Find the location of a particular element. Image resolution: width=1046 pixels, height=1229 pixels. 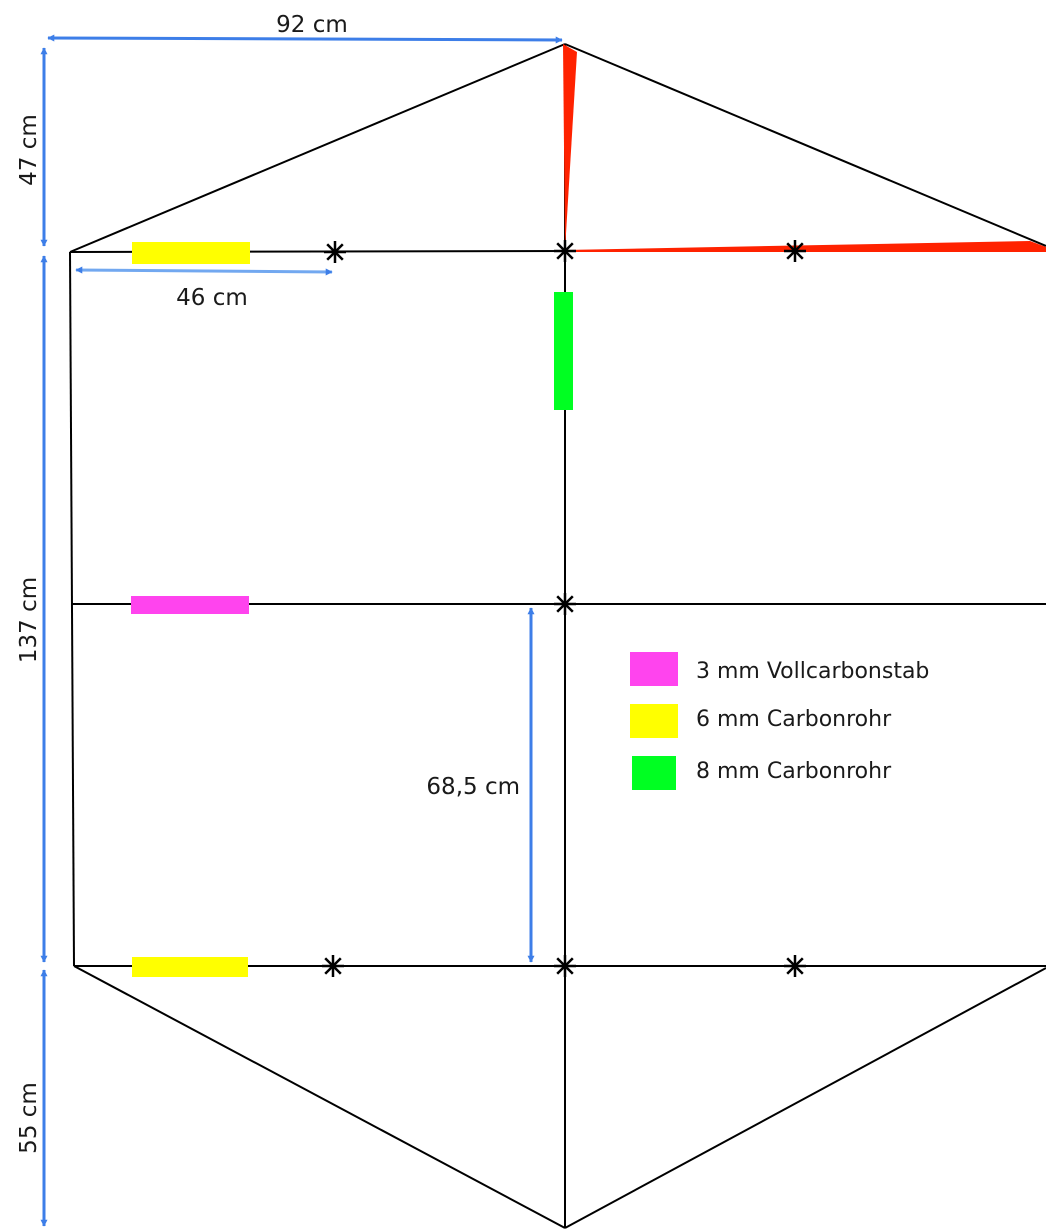

label-bottom-height: 55 cm is located at coordinates (29, 1118).